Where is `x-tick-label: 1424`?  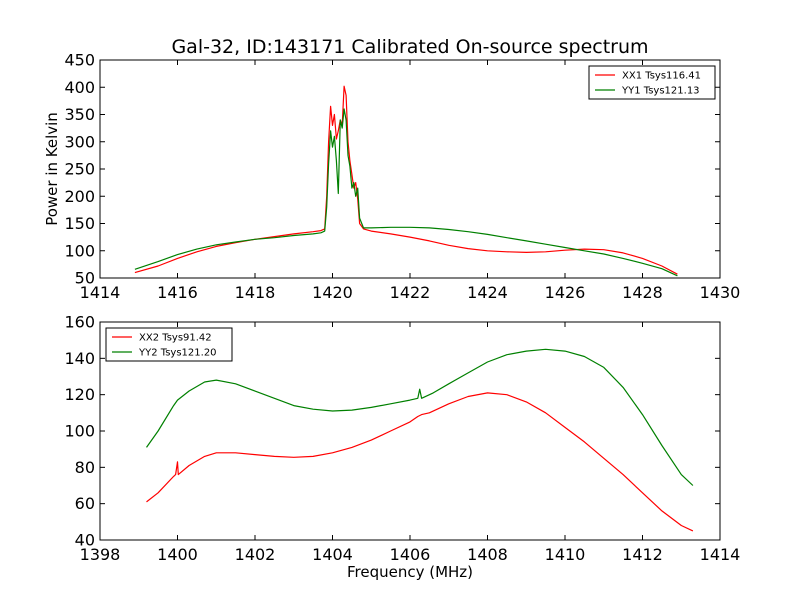 x-tick-label: 1424 is located at coordinates (487, 292).